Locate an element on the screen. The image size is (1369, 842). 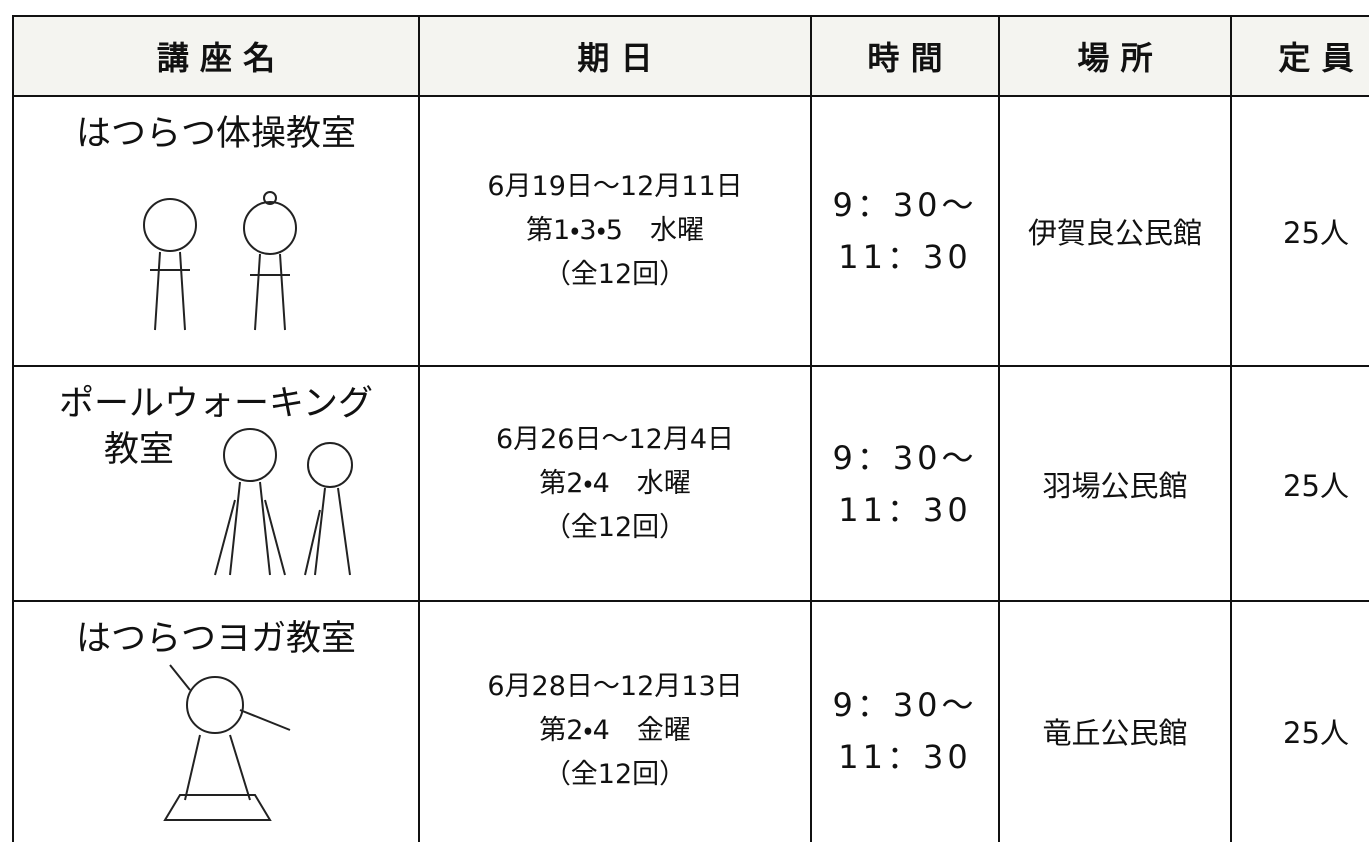
name-cell: ポールウォーキング教室 is located at coordinates (215, 482).